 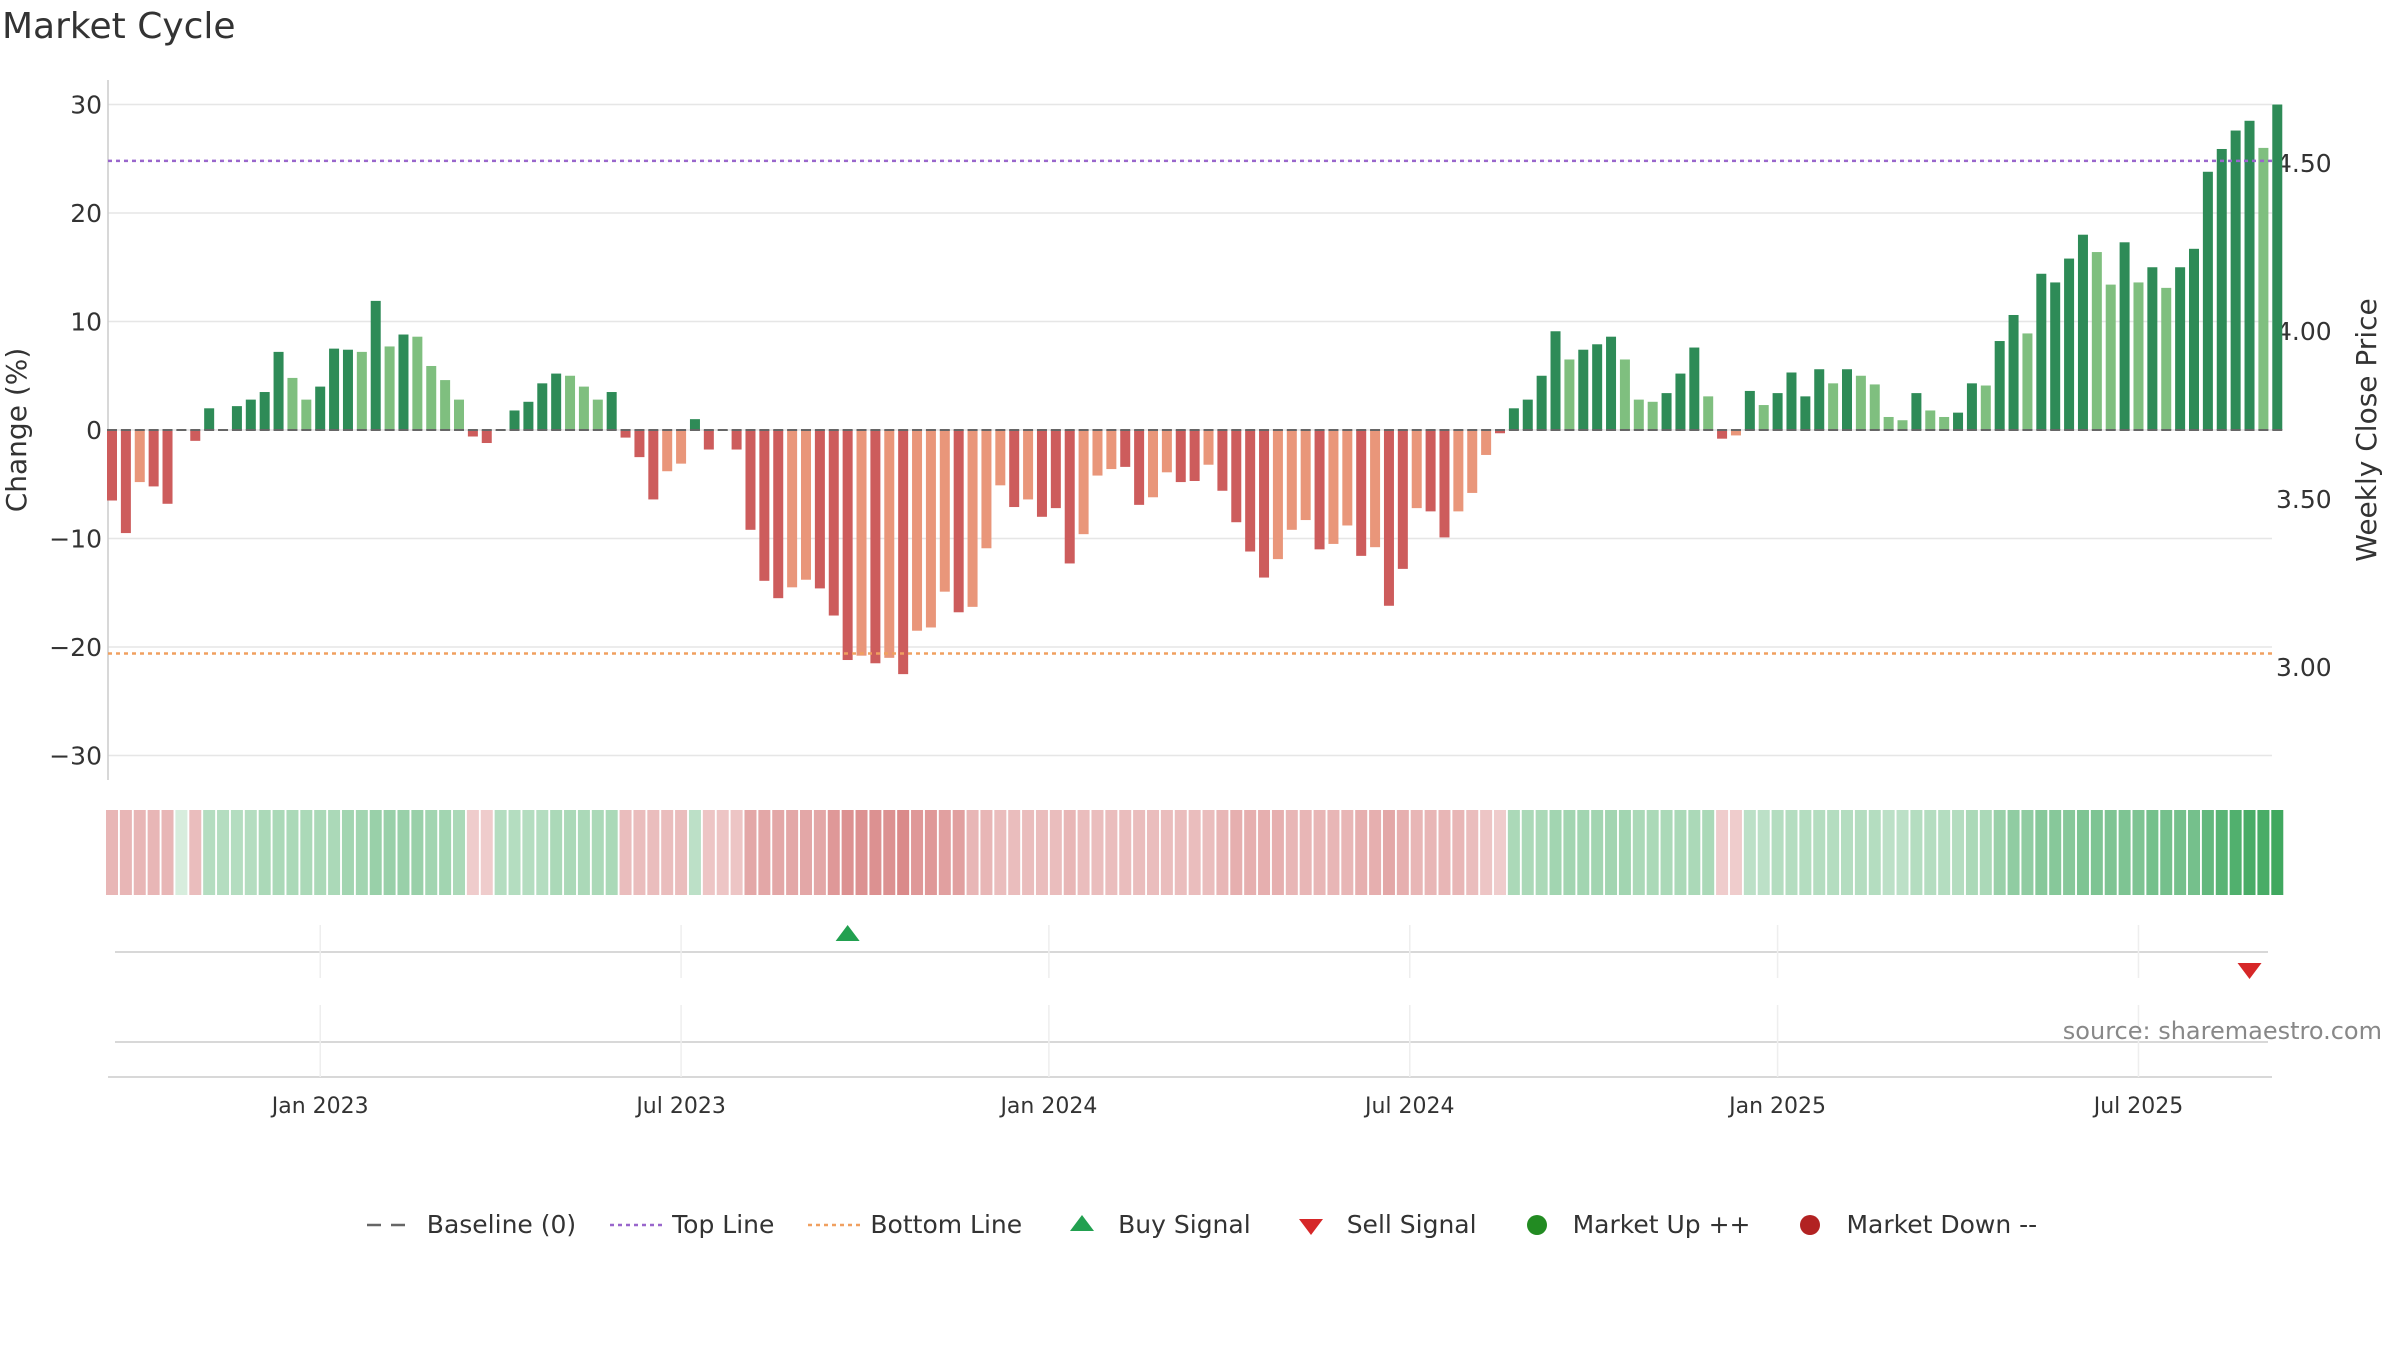 I want to click on y-axis-label-left: Change (%), so click(x=16, y=430).